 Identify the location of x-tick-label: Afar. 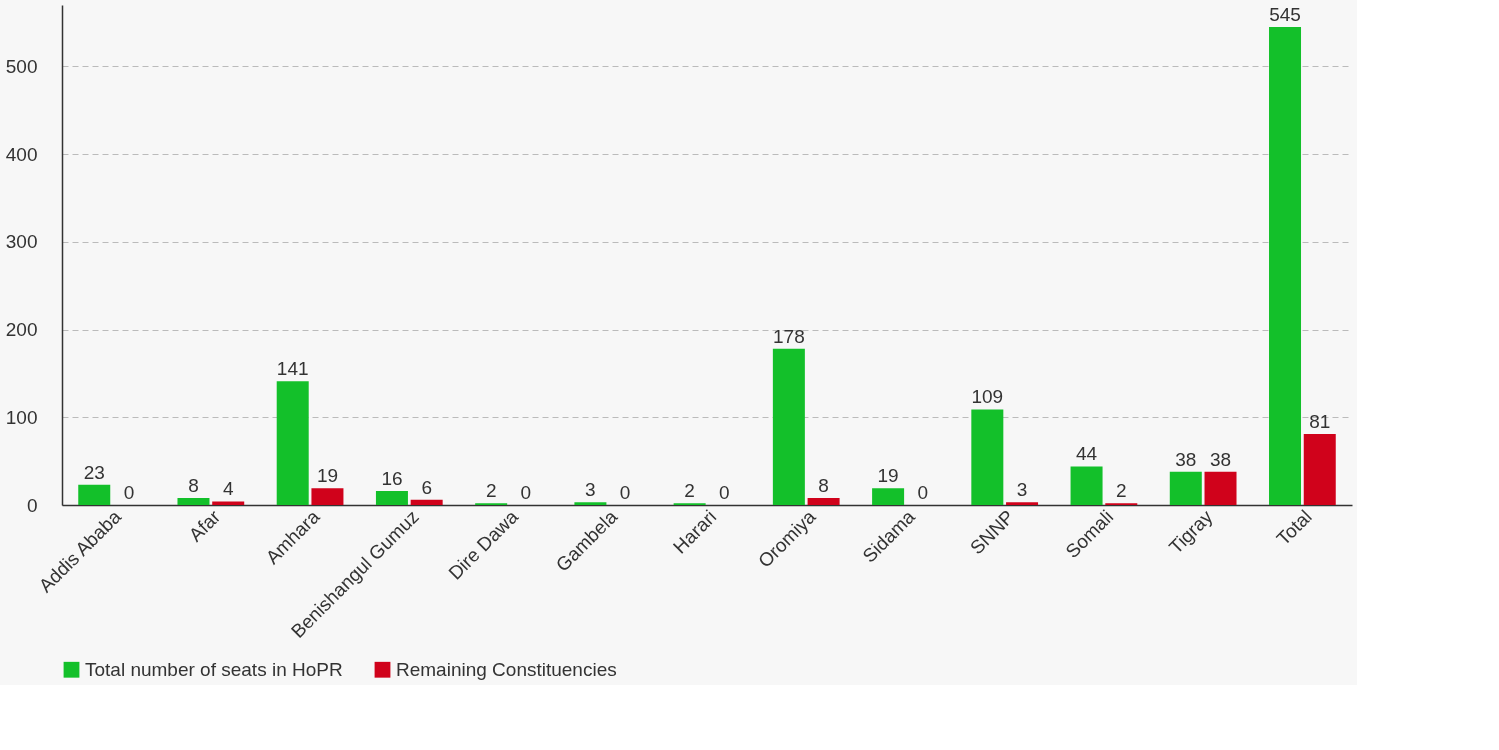
(204, 525).